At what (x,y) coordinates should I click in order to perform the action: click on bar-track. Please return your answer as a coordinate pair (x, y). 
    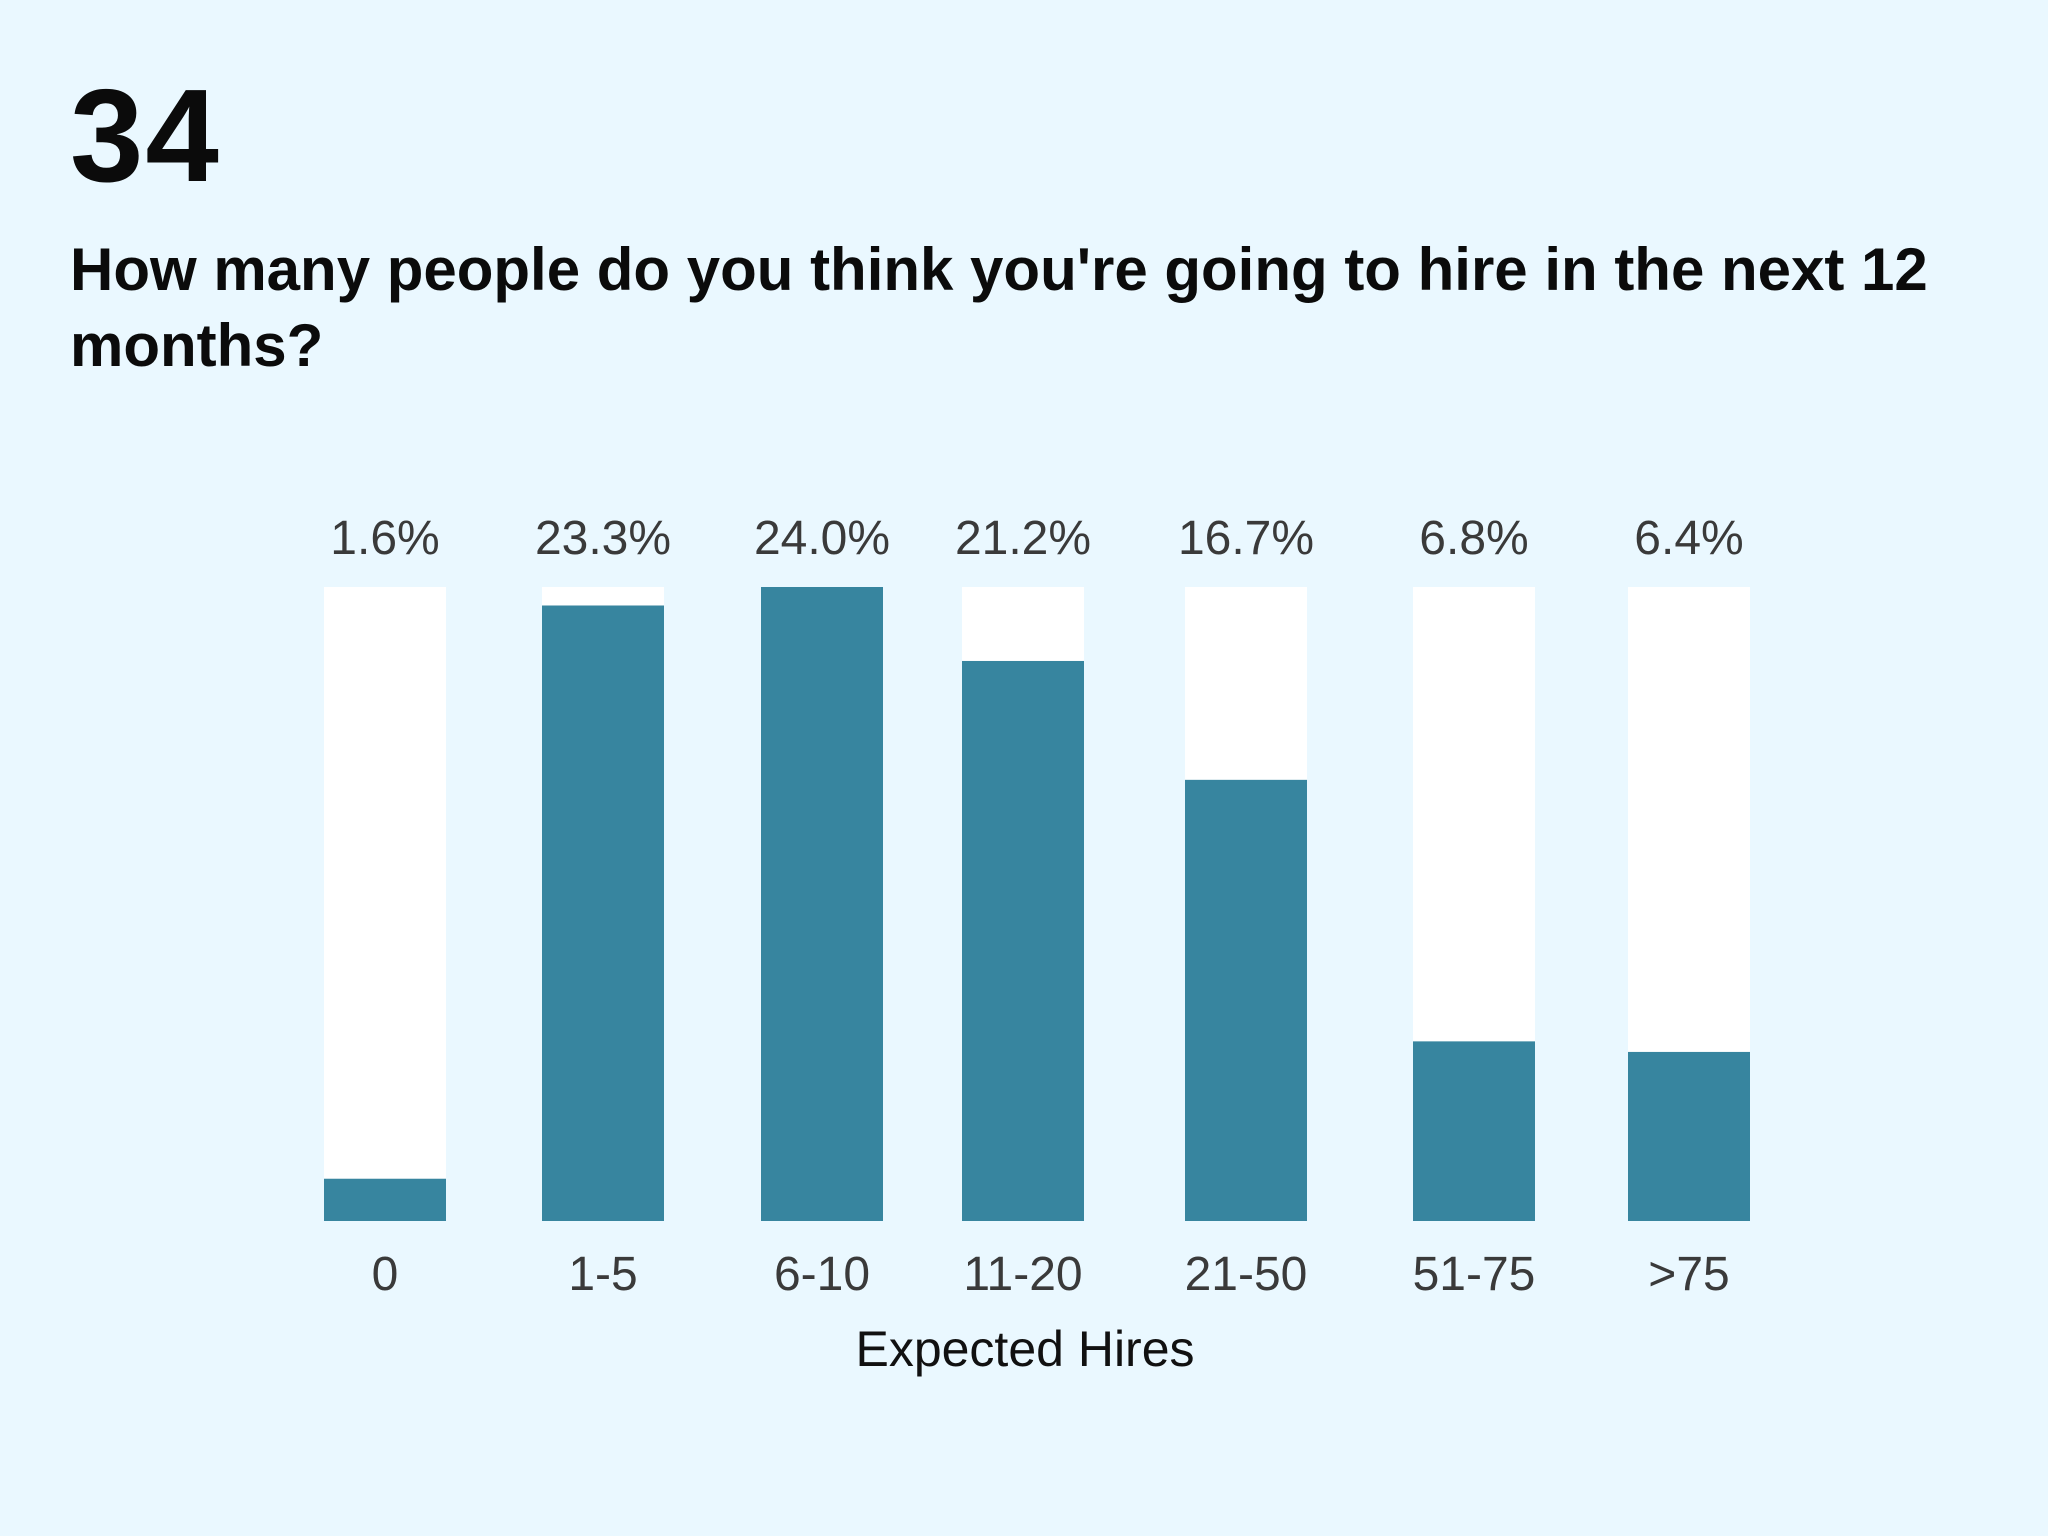
    Looking at the image, I should click on (385, 904).